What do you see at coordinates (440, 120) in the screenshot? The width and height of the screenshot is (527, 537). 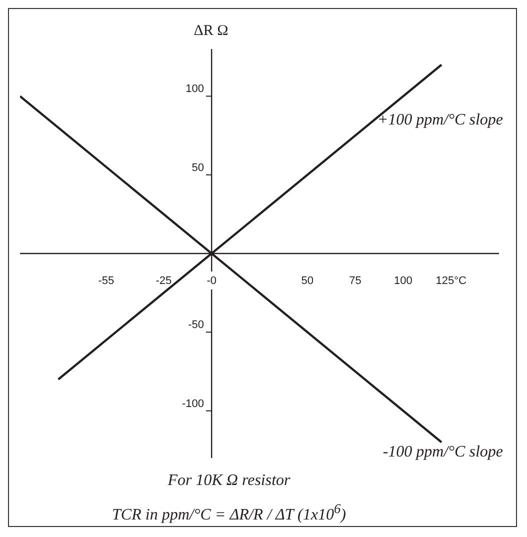 I see `series-label: +100 ppm/°C slope` at bounding box center [440, 120].